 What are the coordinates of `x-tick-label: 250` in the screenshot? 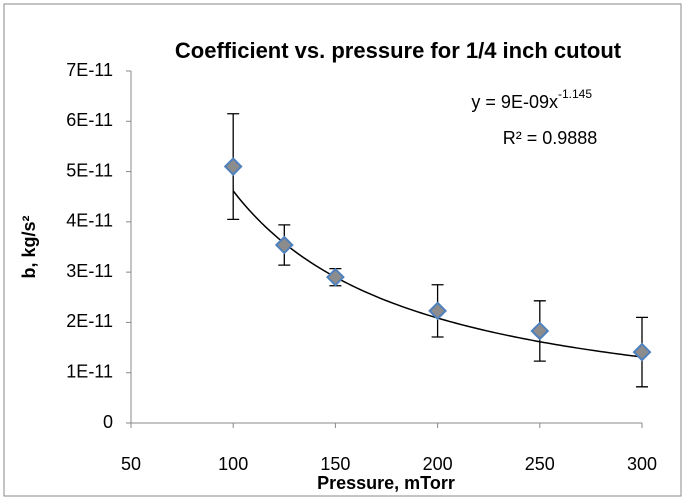 It's located at (540, 464).